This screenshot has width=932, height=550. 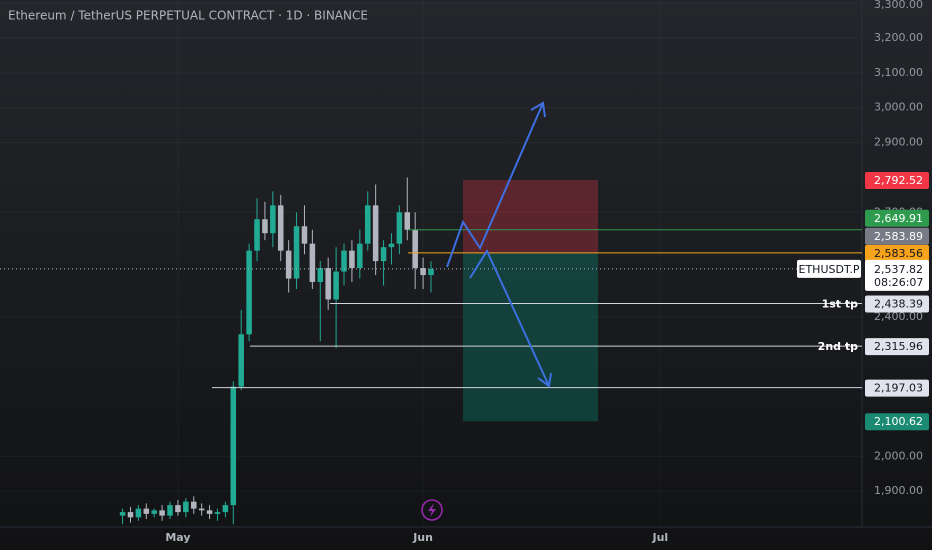 I want to click on current-price-label: 2,537.82, so click(x=898, y=269).